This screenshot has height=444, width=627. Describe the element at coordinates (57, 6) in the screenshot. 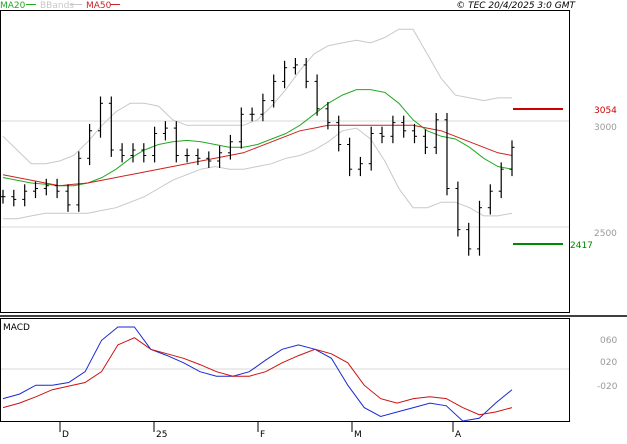

I see `legend-bbands: BBands` at that location.